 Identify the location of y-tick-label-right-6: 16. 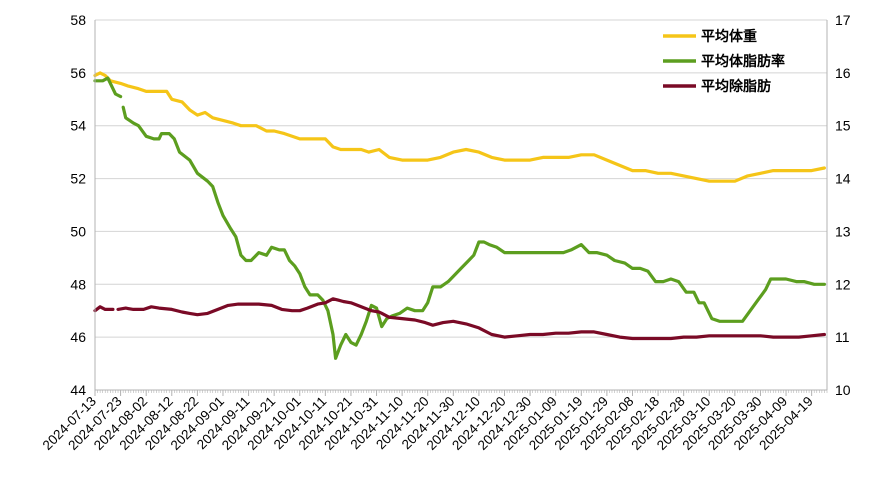
(843, 73).